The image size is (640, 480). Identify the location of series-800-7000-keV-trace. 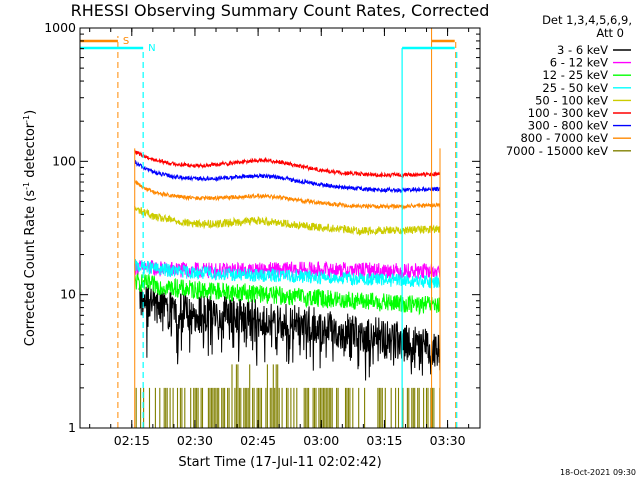
(287, 195).